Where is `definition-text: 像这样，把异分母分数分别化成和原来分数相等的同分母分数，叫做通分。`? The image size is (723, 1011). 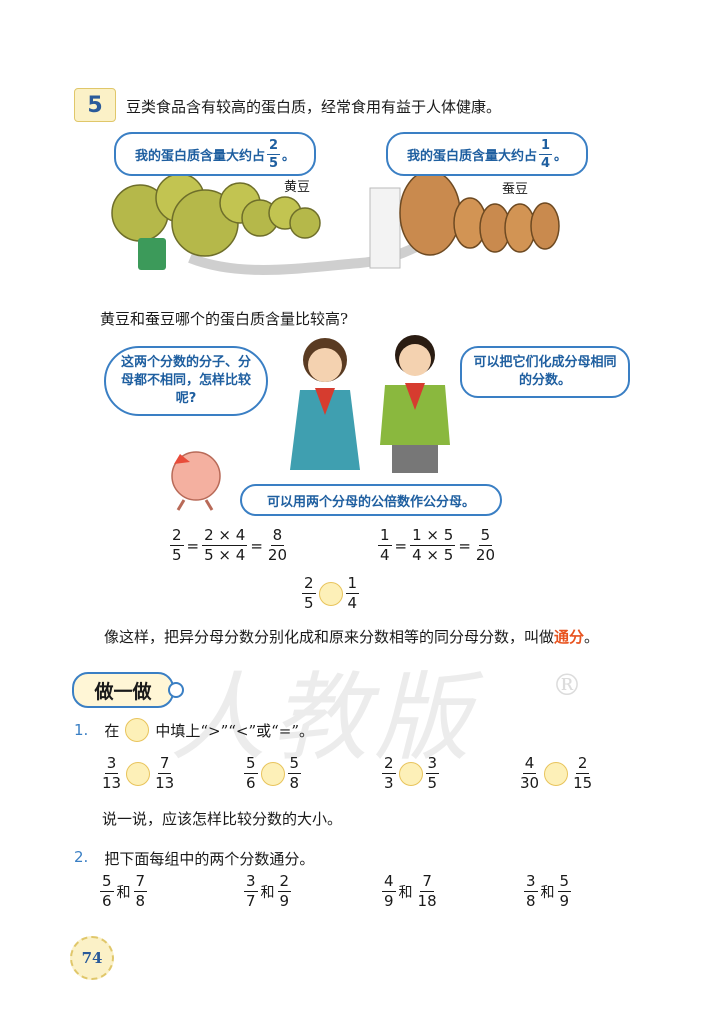
definition-text: 像这样，把异分母分数分别化成和原来分数相等的同分母分数，叫做通分。 is located at coordinates (352, 637).